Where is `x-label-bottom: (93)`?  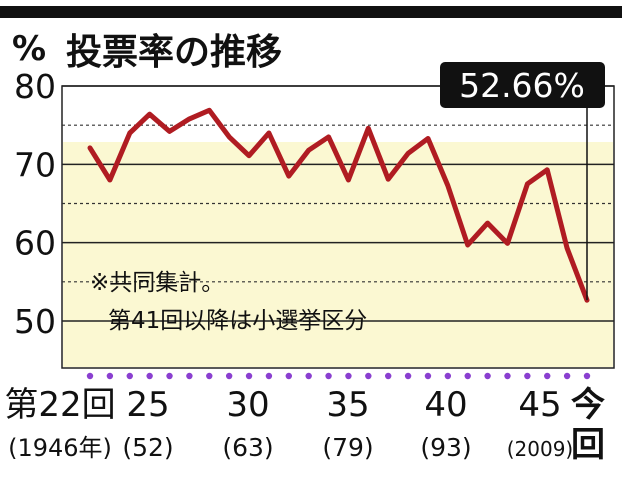
x-label-bottom: (93) is located at coordinates (445, 447).